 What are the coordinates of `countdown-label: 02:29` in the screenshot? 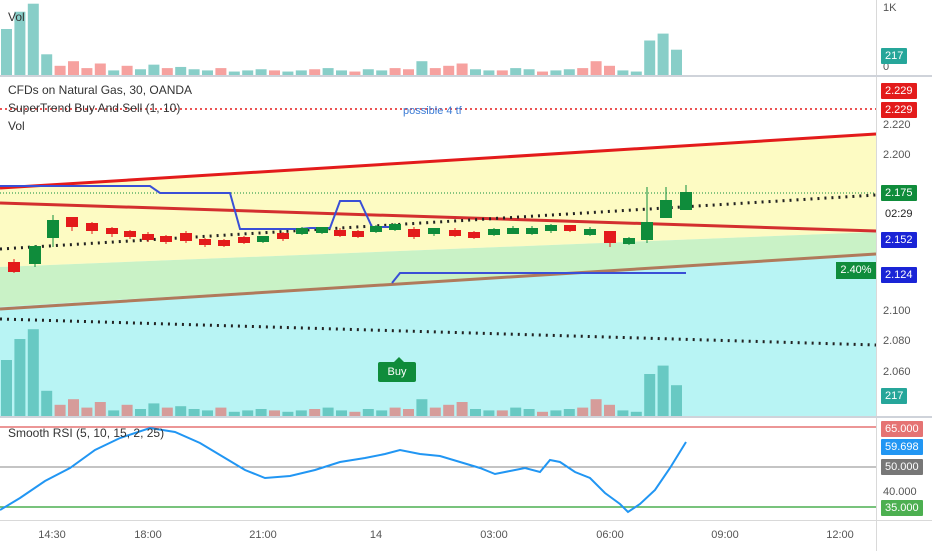 It's located at (899, 214).